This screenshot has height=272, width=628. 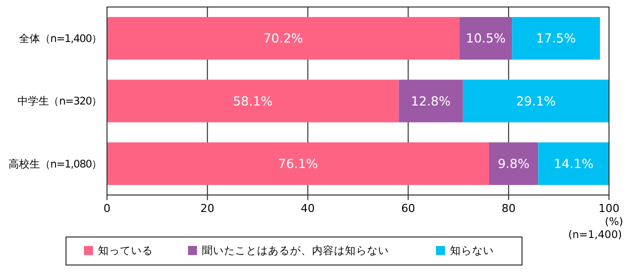 I want to click on data-label: 58.1%, so click(x=252, y=100).